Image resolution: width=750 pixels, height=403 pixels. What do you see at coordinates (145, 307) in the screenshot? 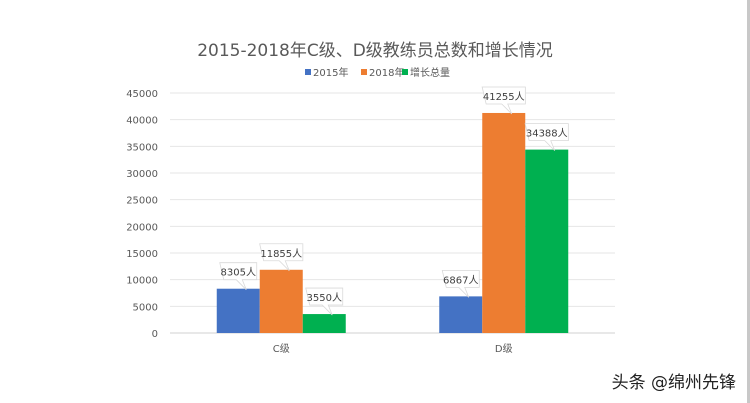
I see `y-tick-label: 5000` at bounding box center [145, 307].